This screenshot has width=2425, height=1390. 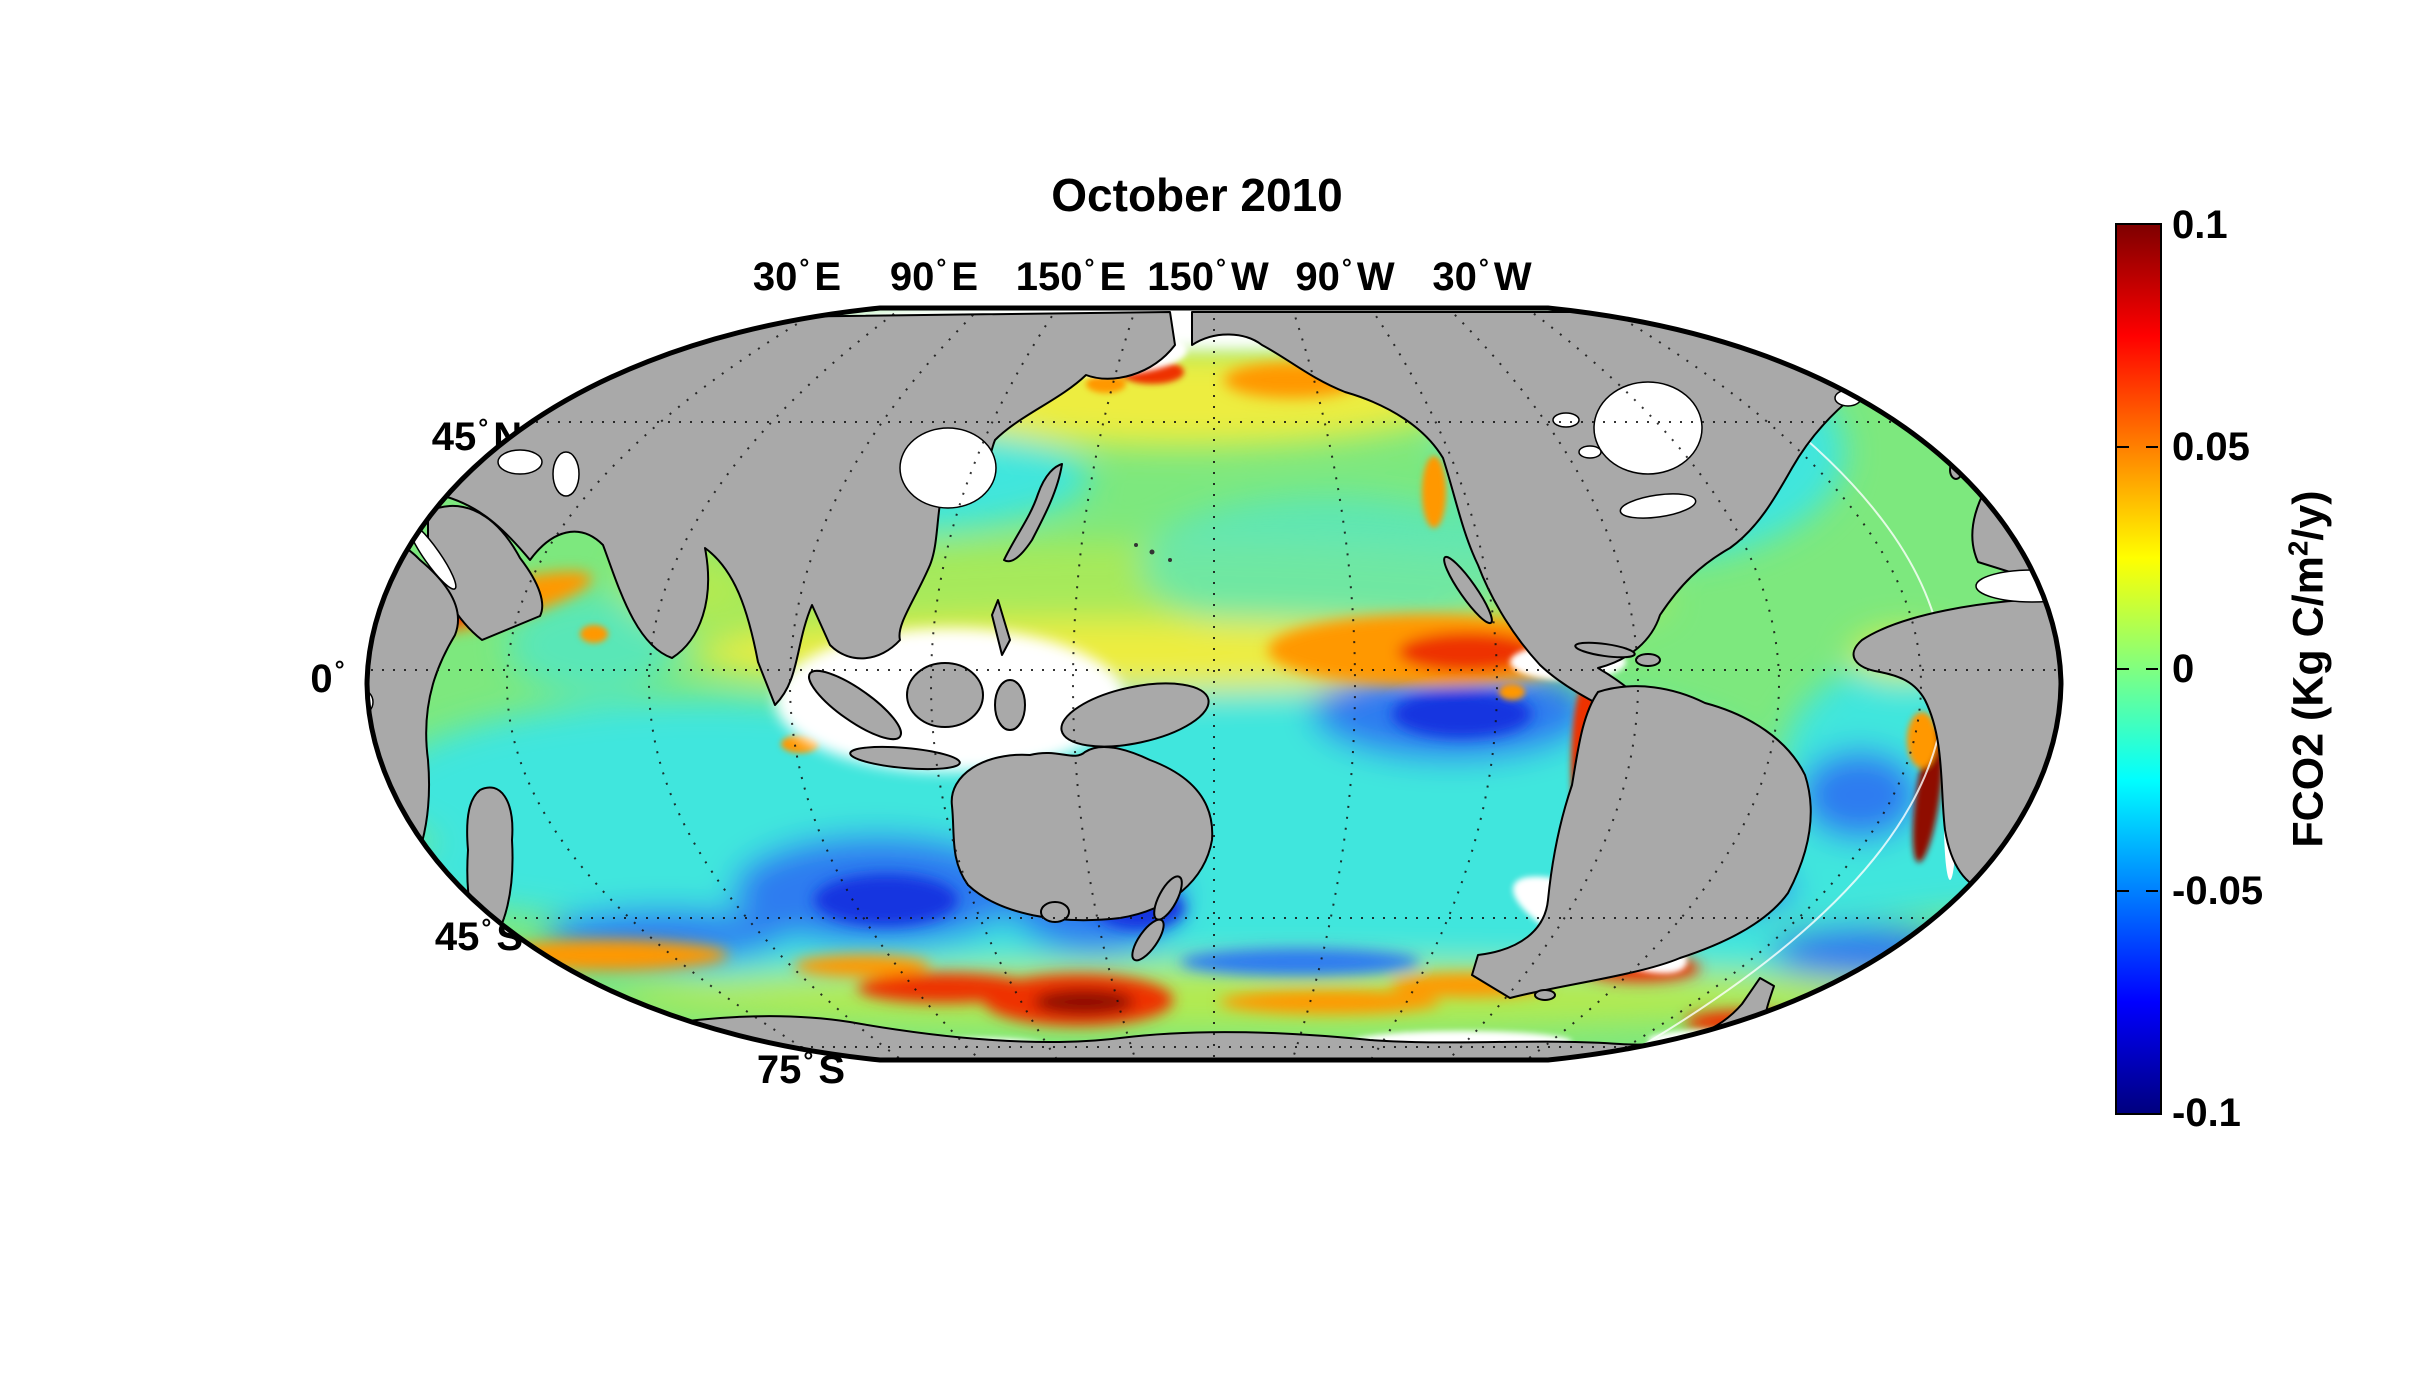 I want to click on land-sumatra, so click(x=855, y=705).